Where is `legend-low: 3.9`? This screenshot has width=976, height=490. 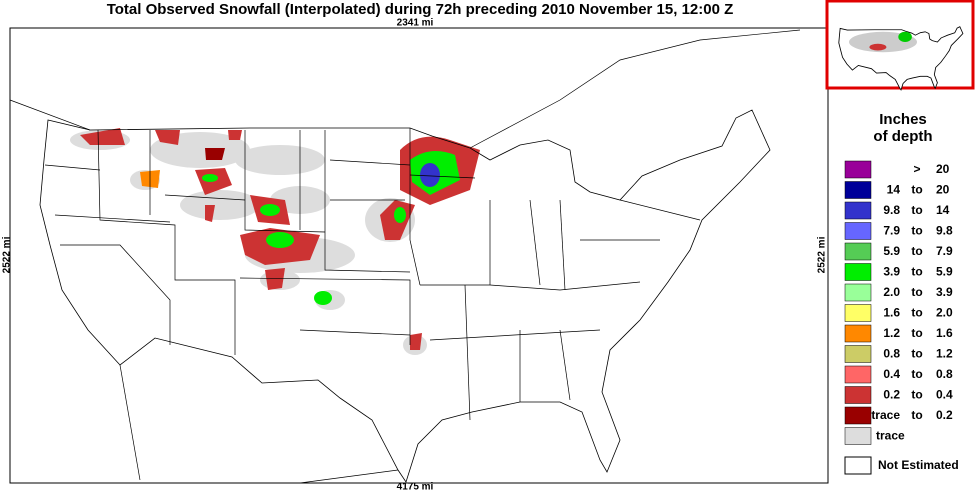 legend-low: 3.9 is located at coordinates (891, 272).